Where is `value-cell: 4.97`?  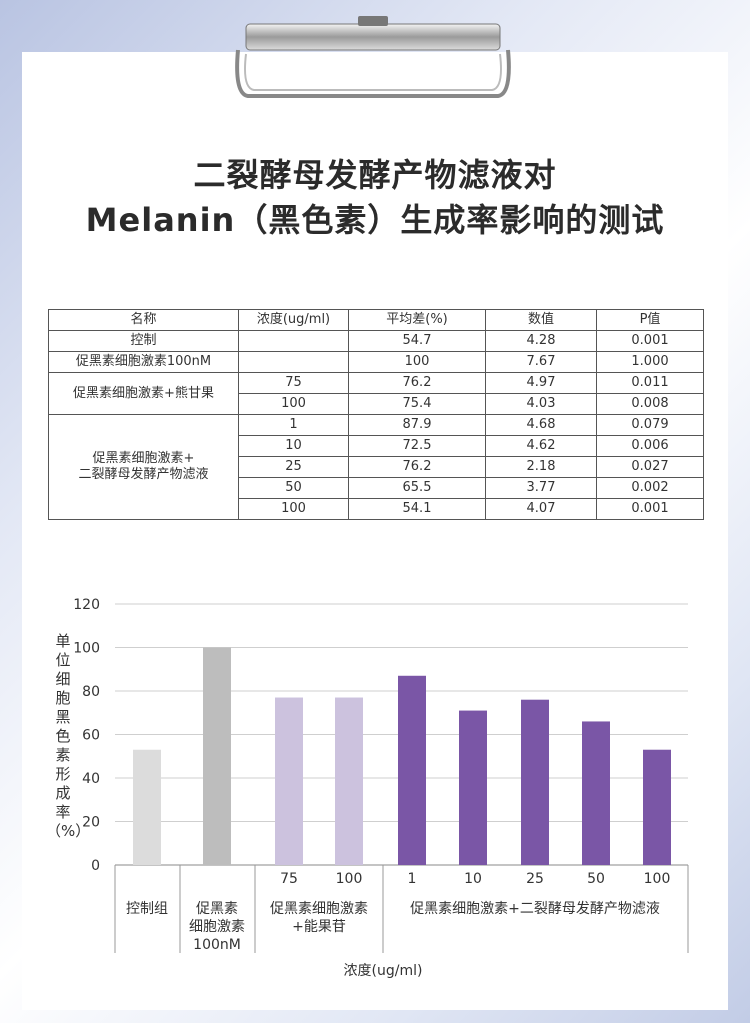 value-cell: 4.97 is located at coordinates (541, 383).